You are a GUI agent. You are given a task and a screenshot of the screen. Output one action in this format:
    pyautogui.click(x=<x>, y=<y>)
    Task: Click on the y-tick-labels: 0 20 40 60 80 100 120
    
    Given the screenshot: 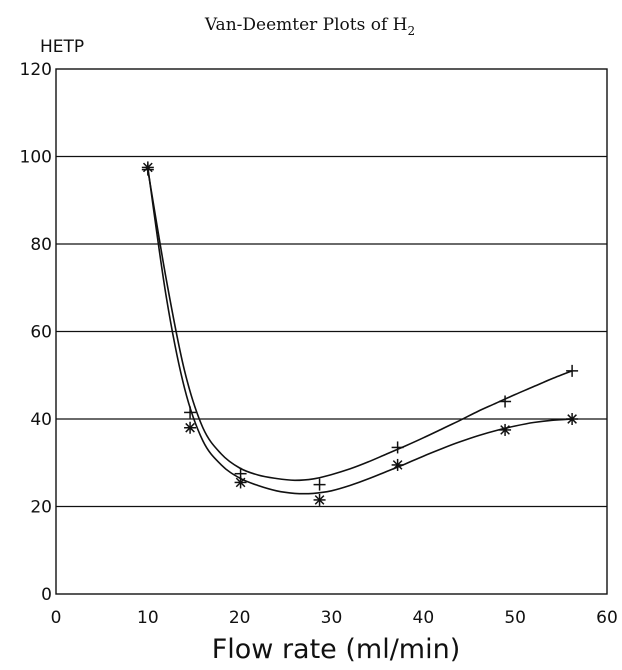 What is the action you would take?
    pyautogui.click(x=36, y=332)
    